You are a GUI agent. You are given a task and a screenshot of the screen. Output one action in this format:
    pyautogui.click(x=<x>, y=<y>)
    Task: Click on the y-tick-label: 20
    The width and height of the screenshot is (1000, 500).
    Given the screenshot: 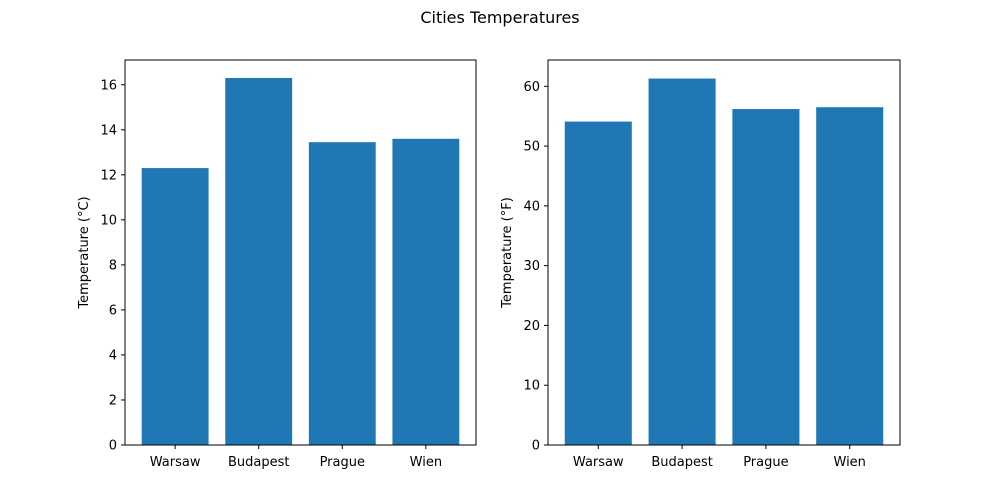 What is the action you would take?
    pyautogui.click(x=531, y=326)
    